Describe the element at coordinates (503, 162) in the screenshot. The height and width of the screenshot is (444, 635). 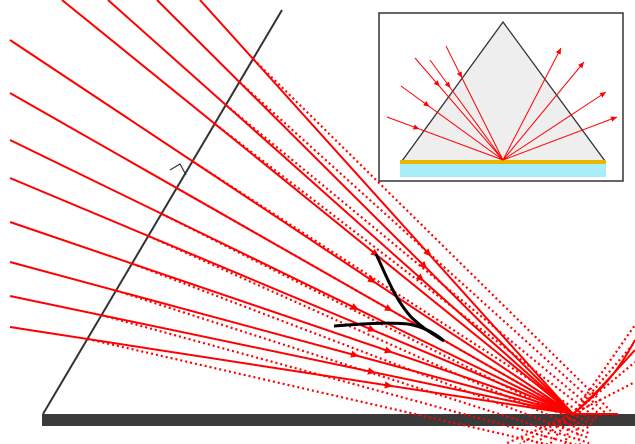
I see `inset-gold-film` at that location.